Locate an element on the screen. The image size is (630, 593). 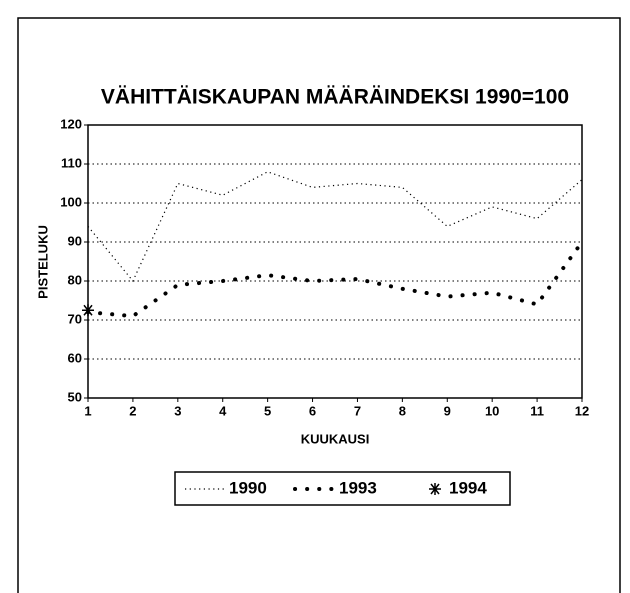
x-tick-label: 11 is located at coordinates (537, 410).